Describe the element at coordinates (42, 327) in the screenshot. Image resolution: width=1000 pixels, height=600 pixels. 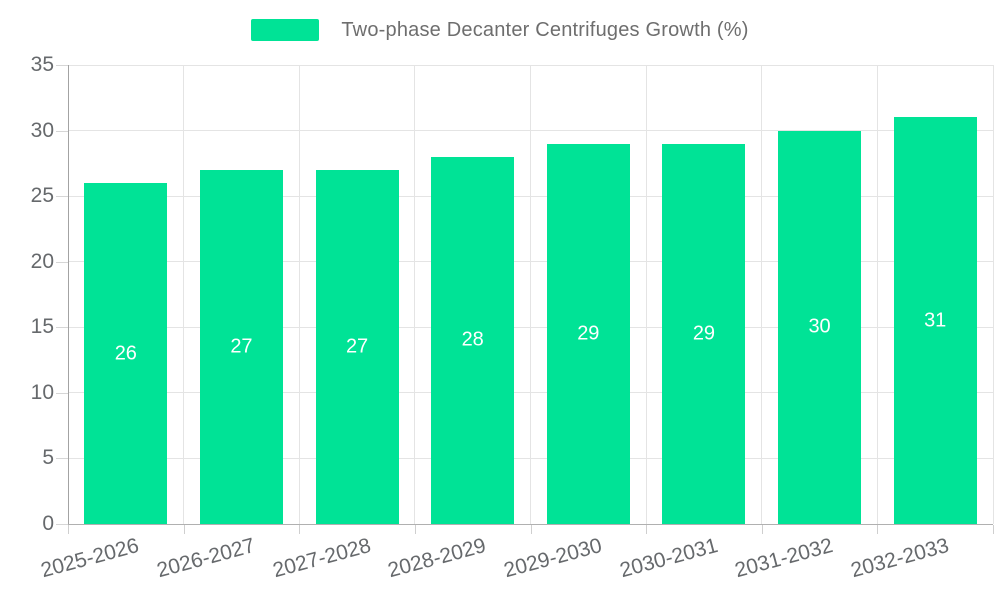
I see `y-tick-label: 15` at that location.